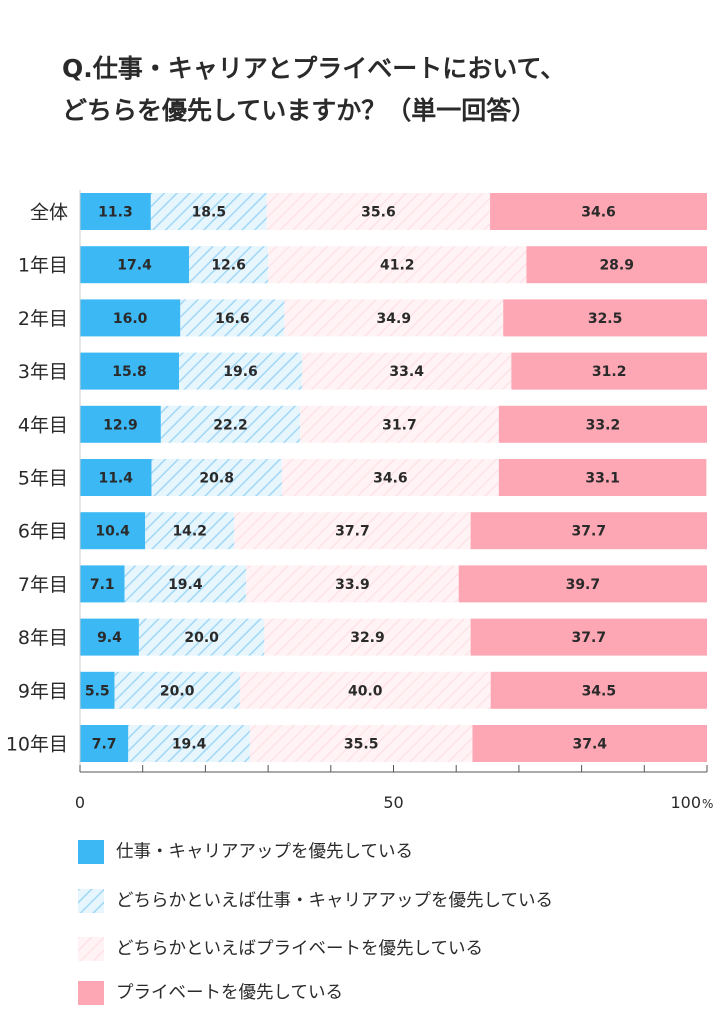 The width and height of the screenshot is (723, 1024). What do you see at coordinates (91, 852) in the screenshot?
I see `legend-swatch-work` at bounding box center [91, 852].